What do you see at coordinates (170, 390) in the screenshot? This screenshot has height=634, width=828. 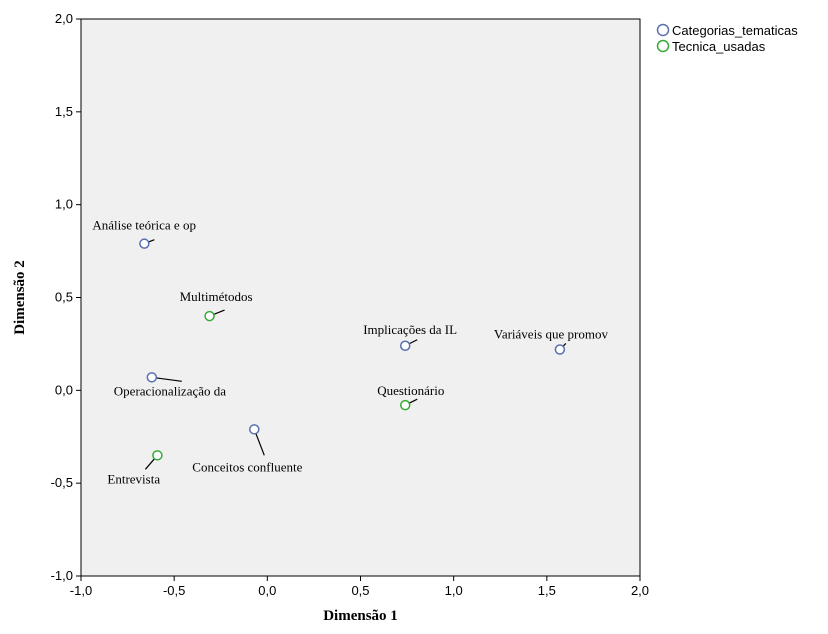 I see `point-label: Operacionalização da` at bounding box center [170, 390].